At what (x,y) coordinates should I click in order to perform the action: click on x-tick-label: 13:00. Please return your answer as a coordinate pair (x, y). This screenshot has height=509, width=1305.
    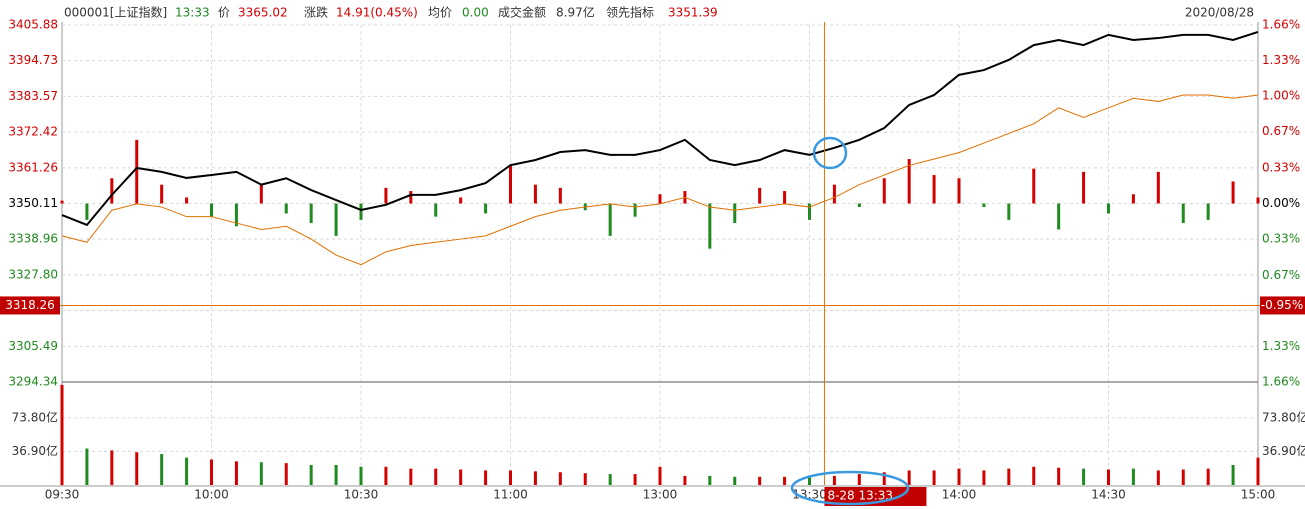
    Looking at the image, I should click on (660, 495).